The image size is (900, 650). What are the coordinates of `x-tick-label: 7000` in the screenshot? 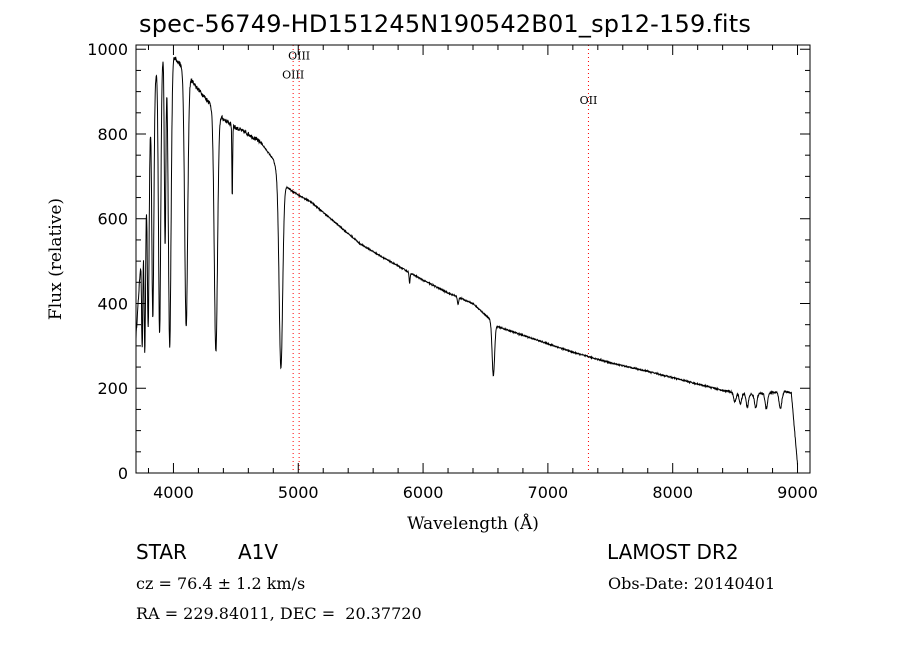 It's located at (548, 492).